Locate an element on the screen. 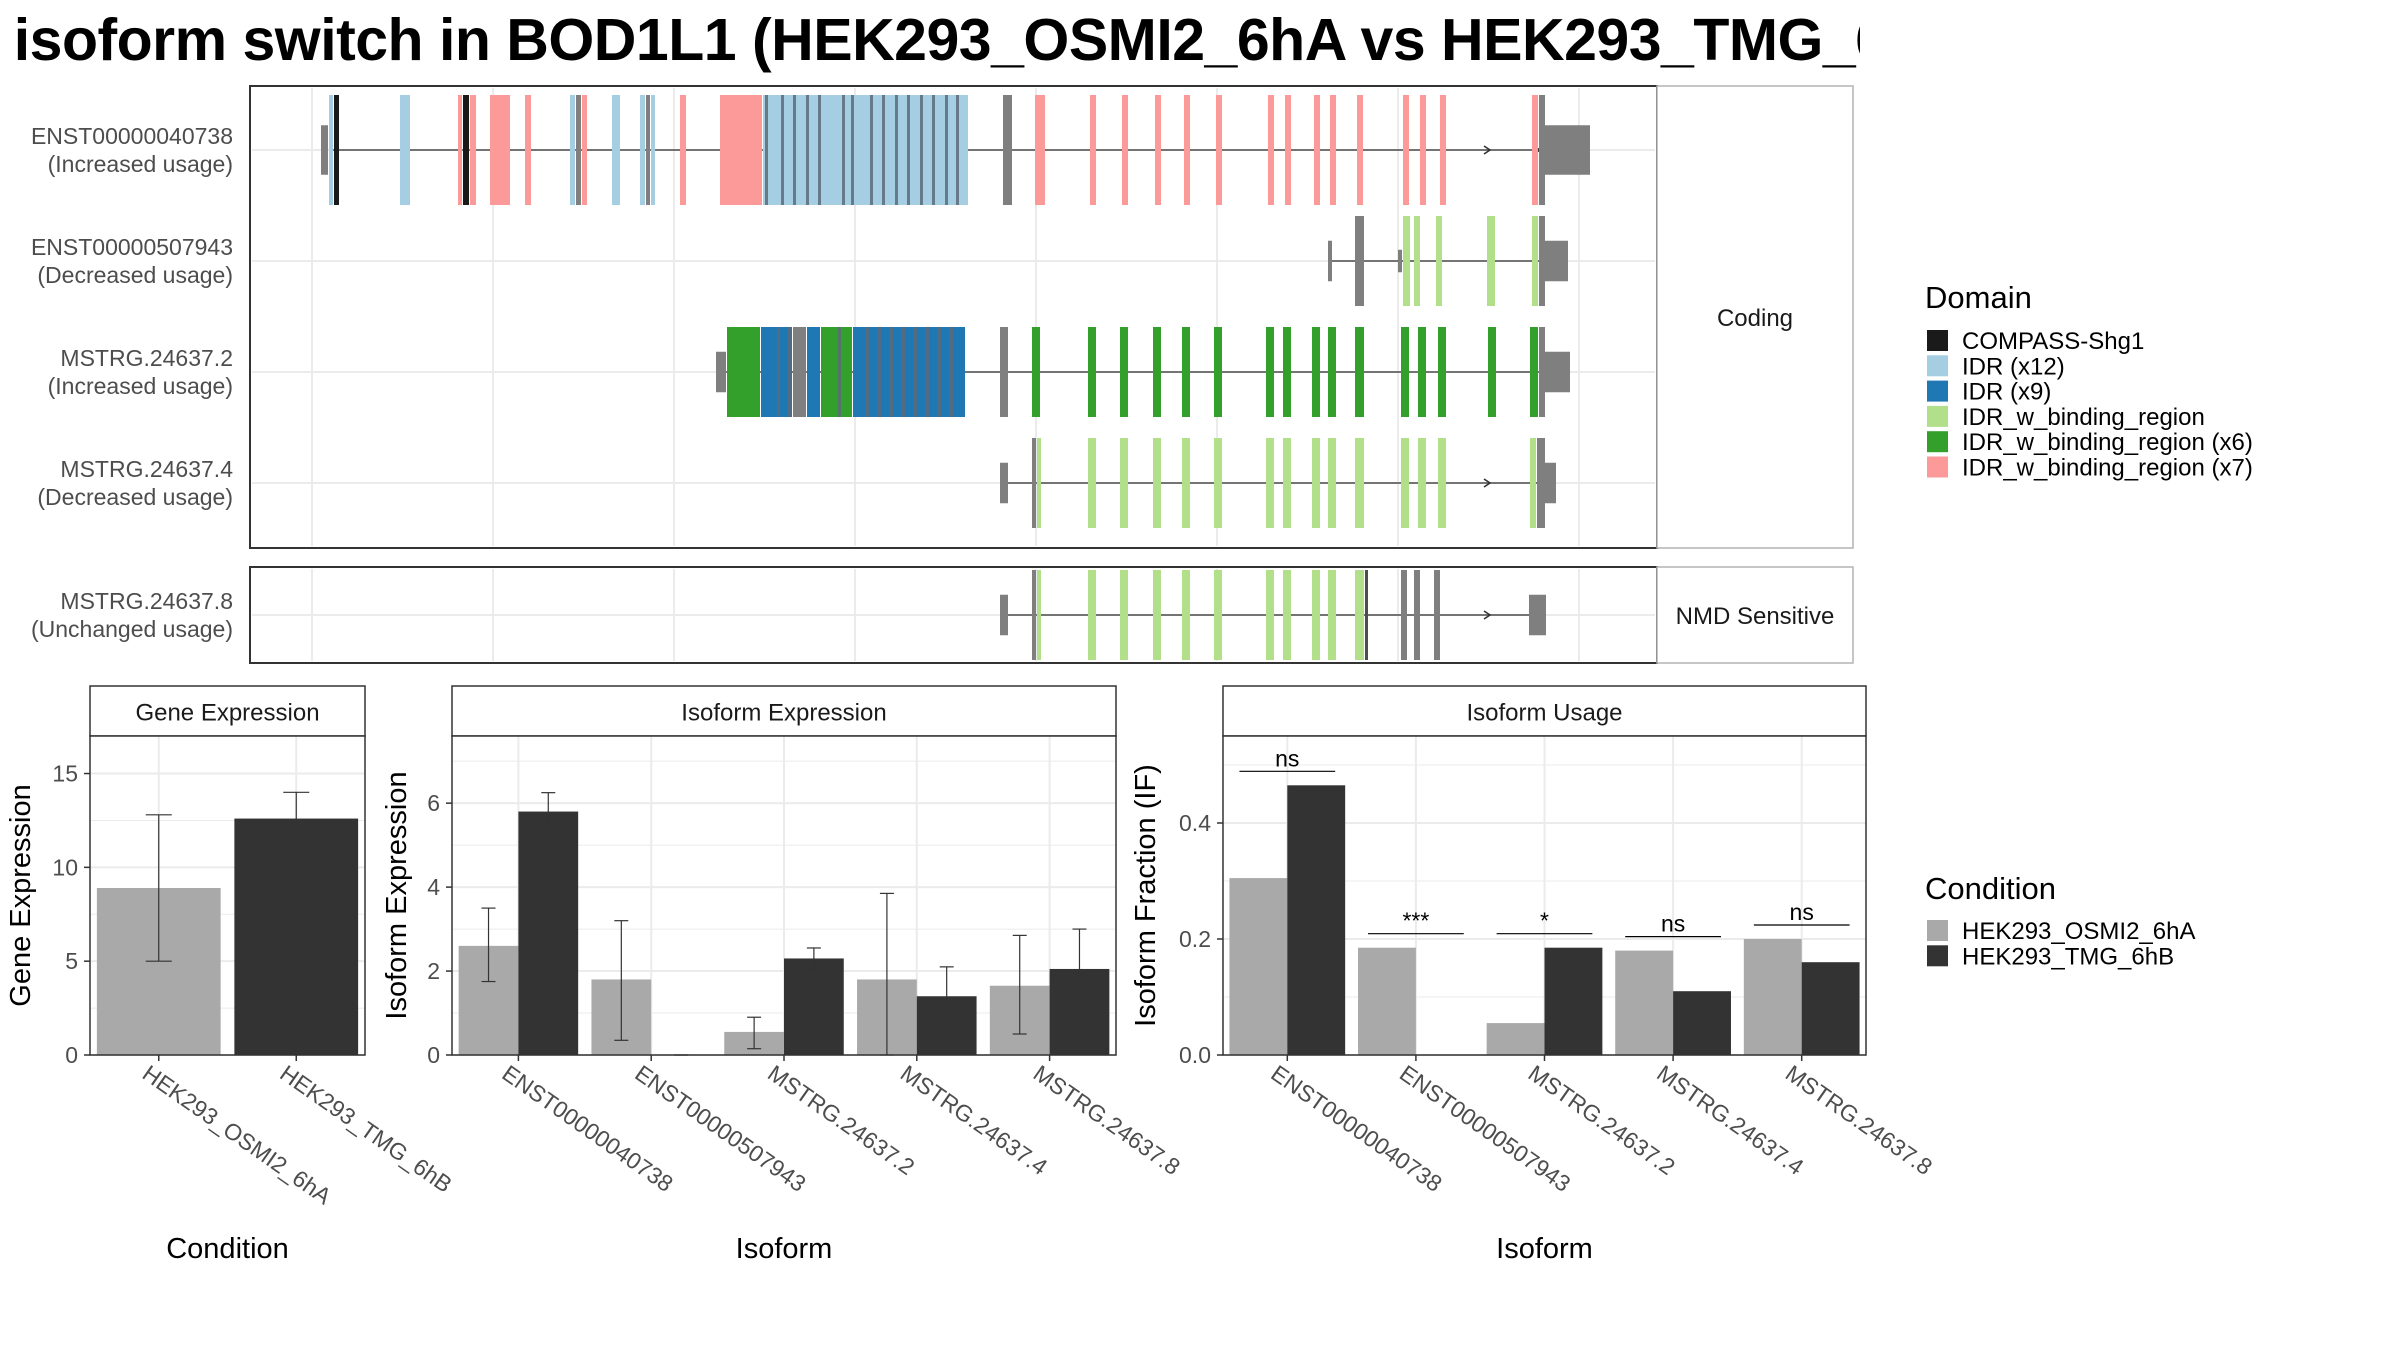 The image size is (2400, 1350). transcript-id-label: MSTRG.24637.2 is located at coordinates (146, 358).